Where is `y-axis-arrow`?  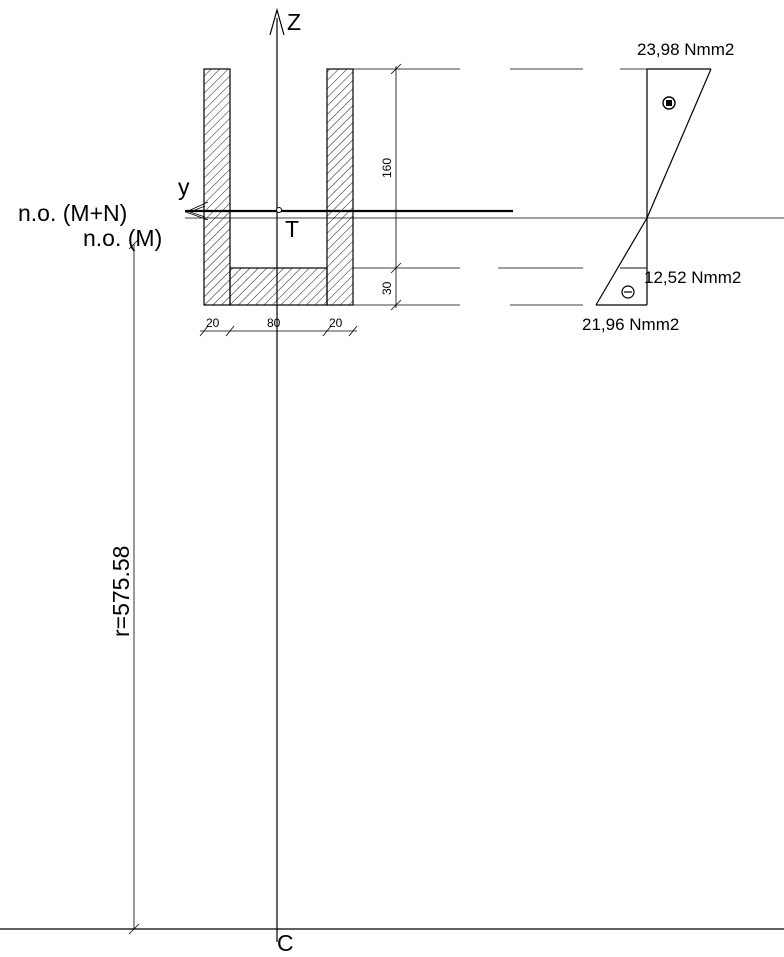 y-axis-arrow is located at coordinates (196, 211).